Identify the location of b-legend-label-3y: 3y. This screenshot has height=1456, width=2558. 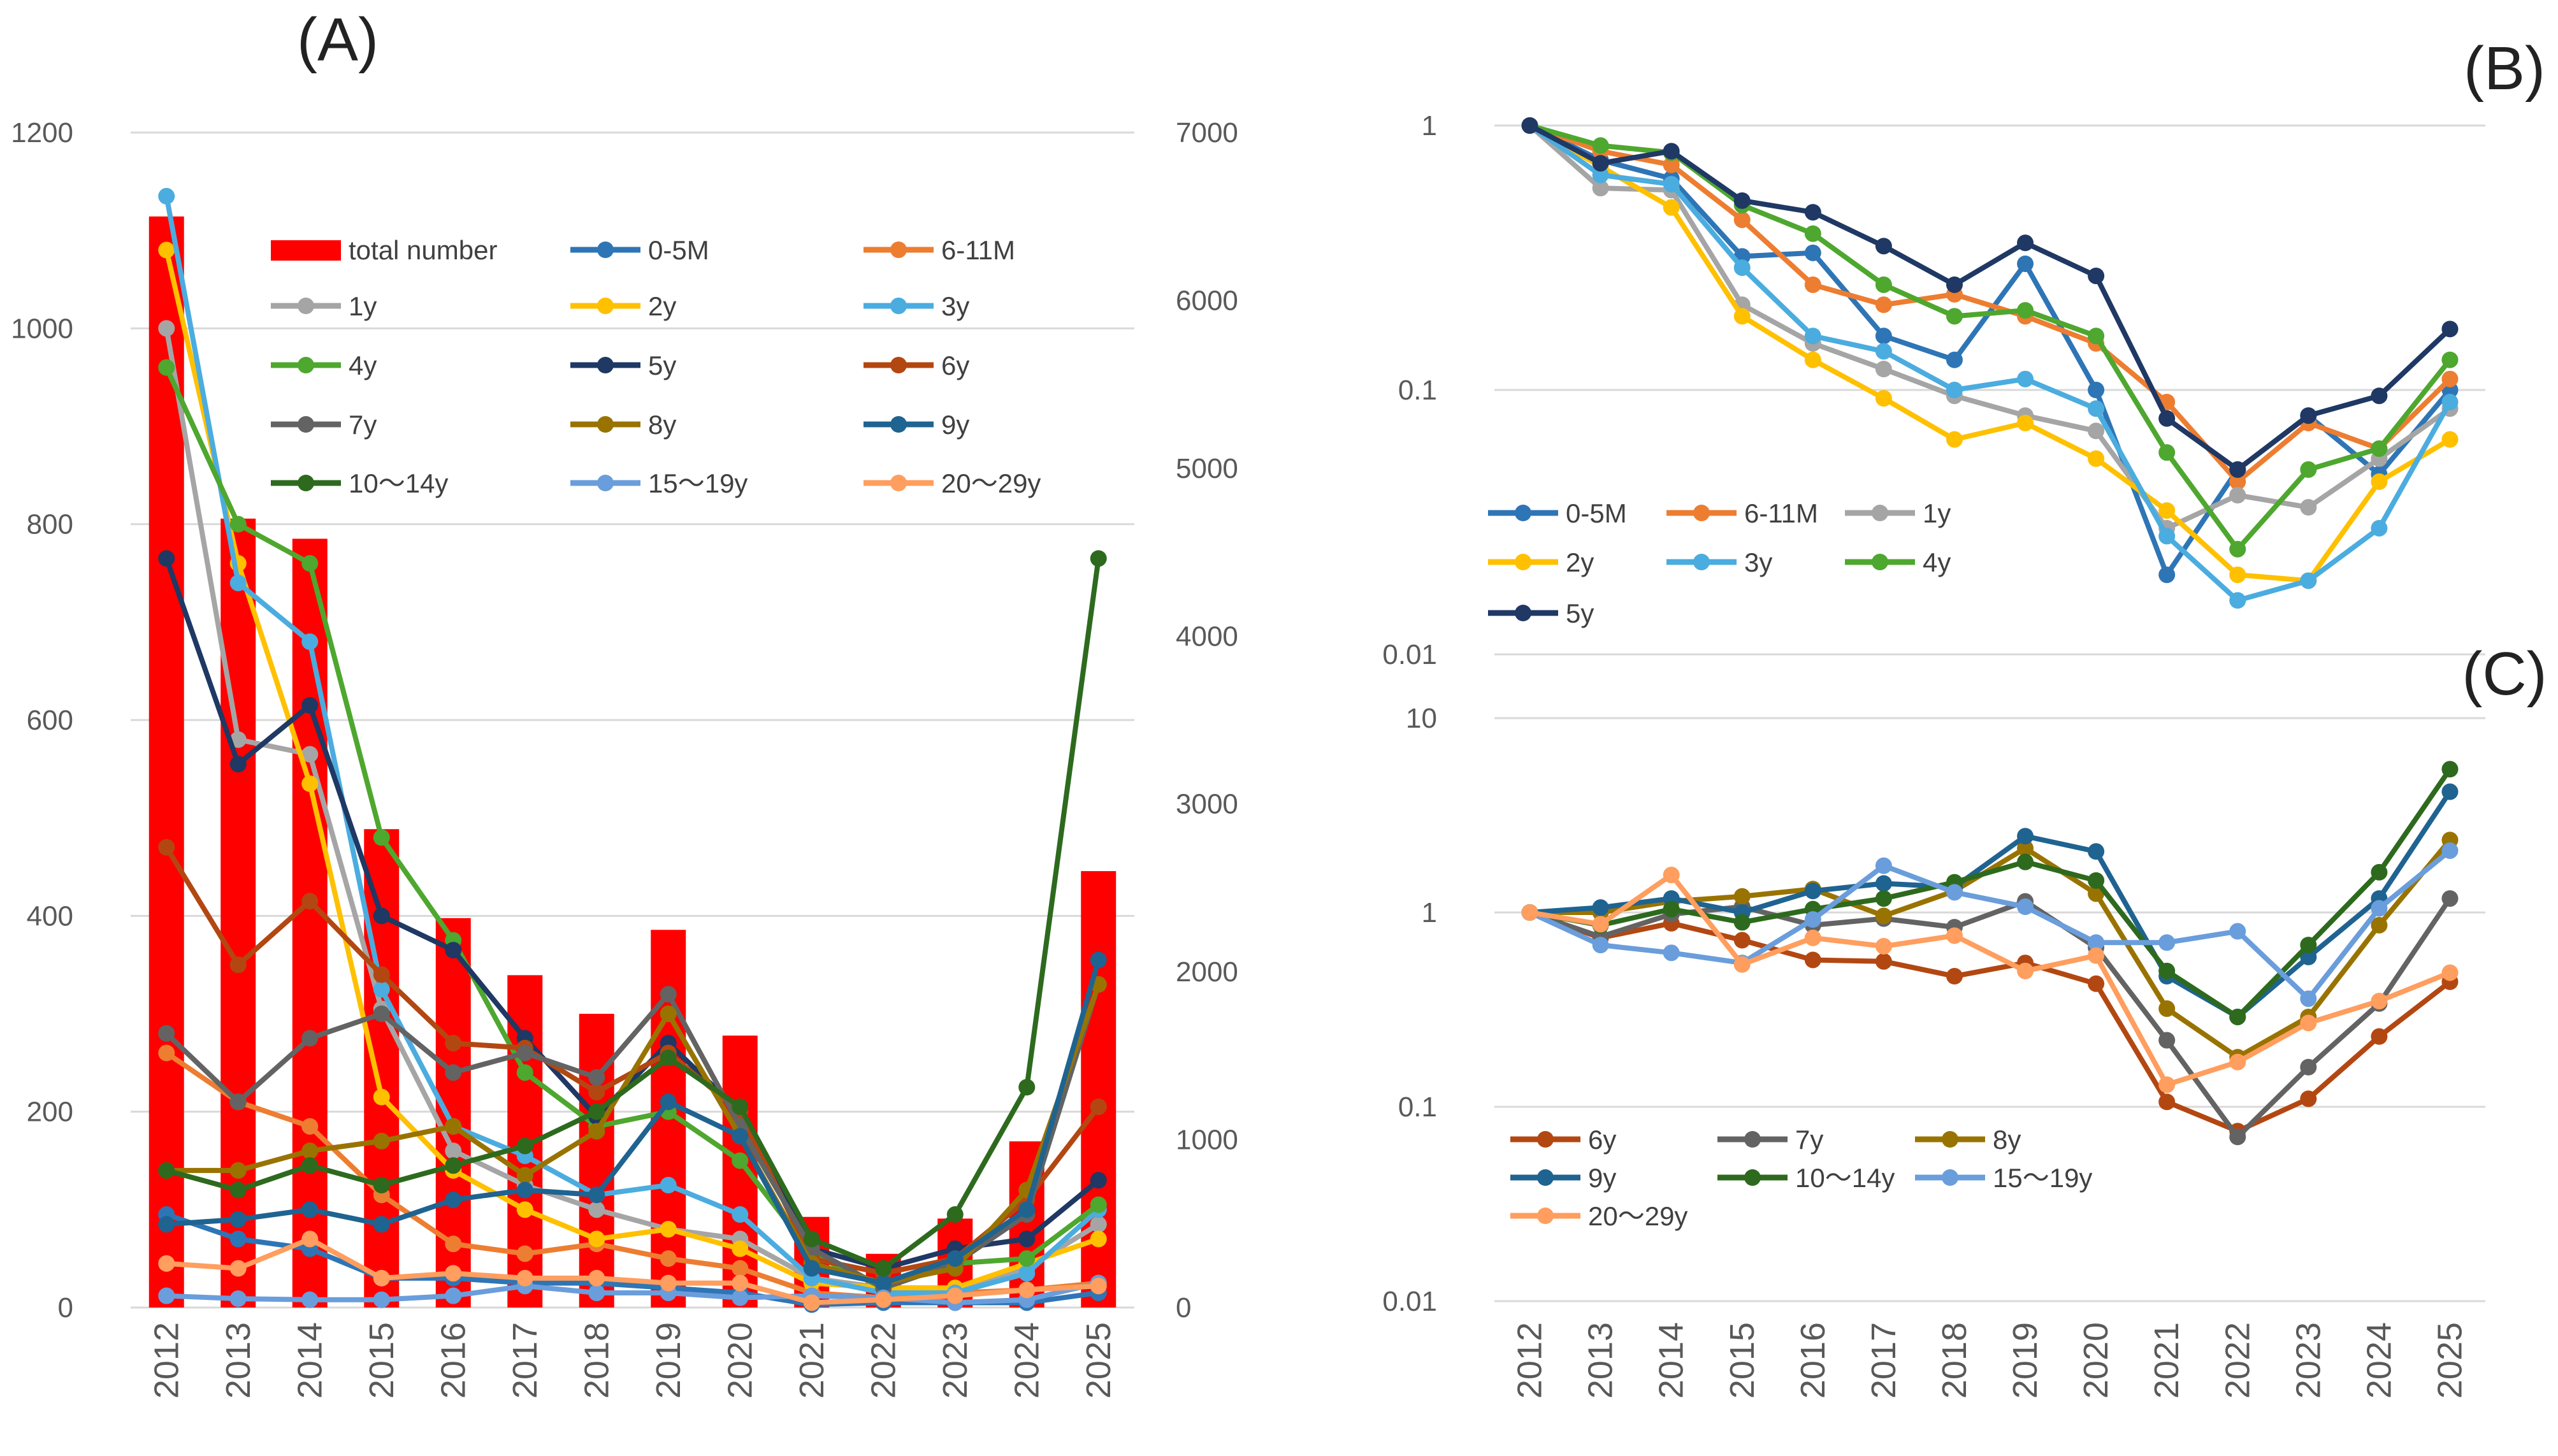
(1758, 562).